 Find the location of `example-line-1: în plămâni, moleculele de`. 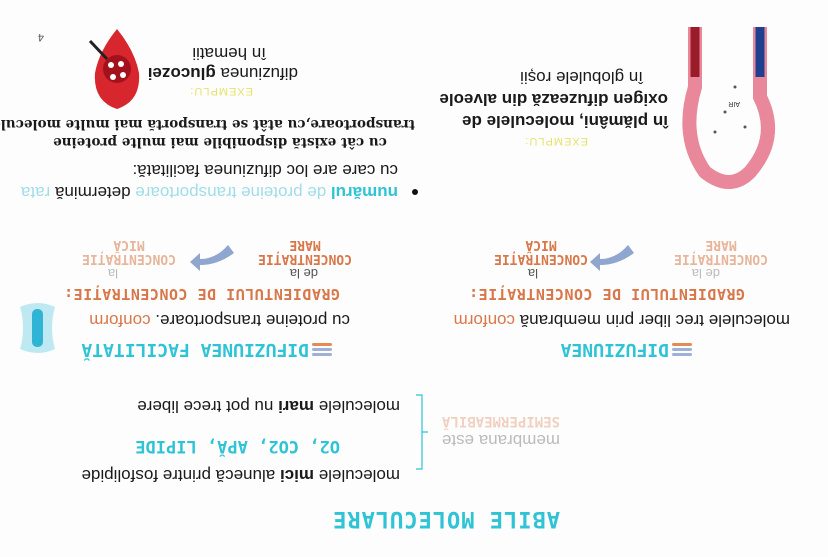

example-line-1: în plămâni, moleculele de is located at coordinates (565, 121).